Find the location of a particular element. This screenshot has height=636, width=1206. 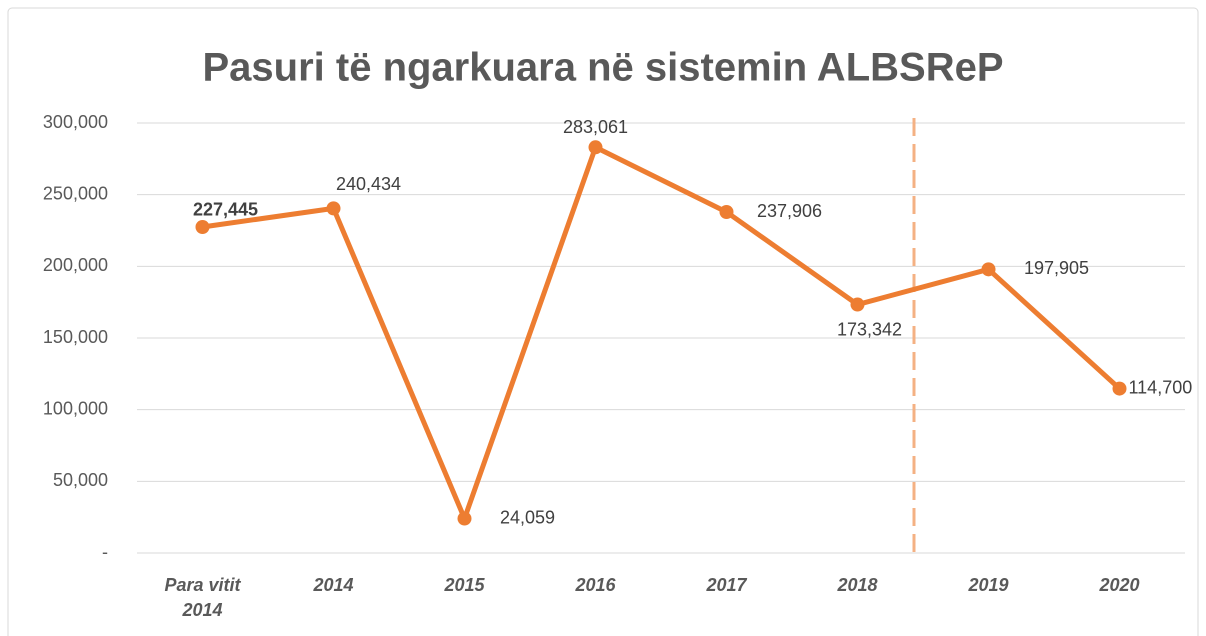

y-tick-label: 150,000 is located at coordinates (75, 337).